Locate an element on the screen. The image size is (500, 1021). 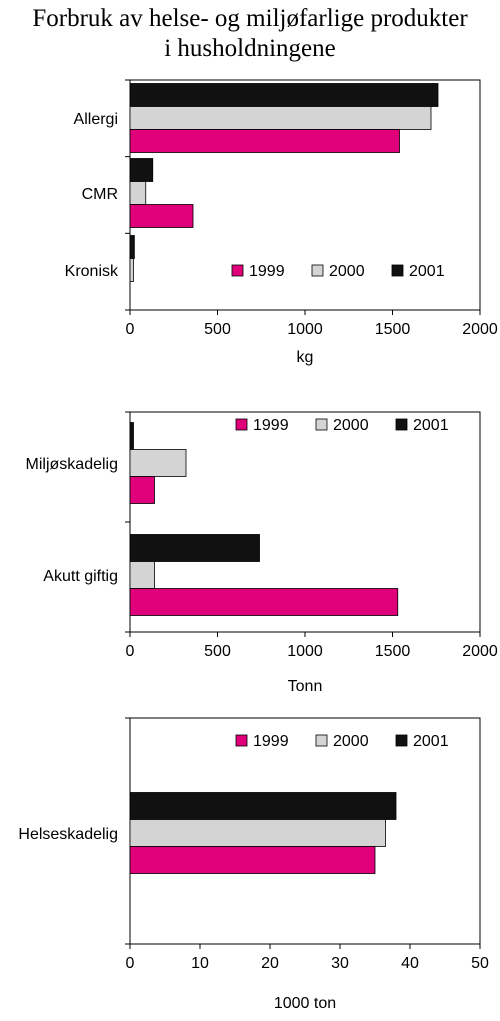
category-label: CMR is located at coordinates (100, 194).